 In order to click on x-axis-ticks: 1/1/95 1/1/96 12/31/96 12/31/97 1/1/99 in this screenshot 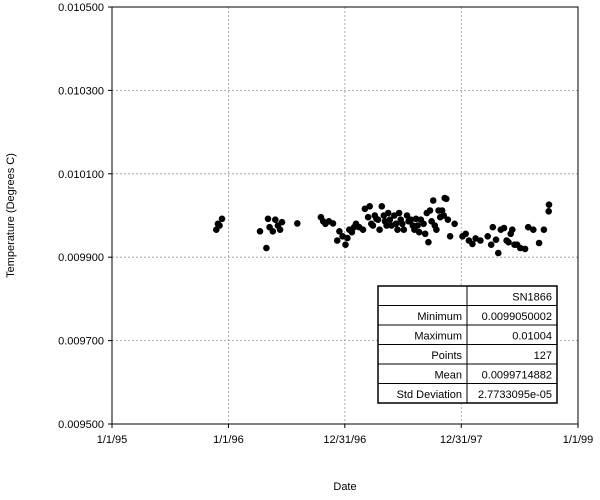, I will do `click(345, 435)`.